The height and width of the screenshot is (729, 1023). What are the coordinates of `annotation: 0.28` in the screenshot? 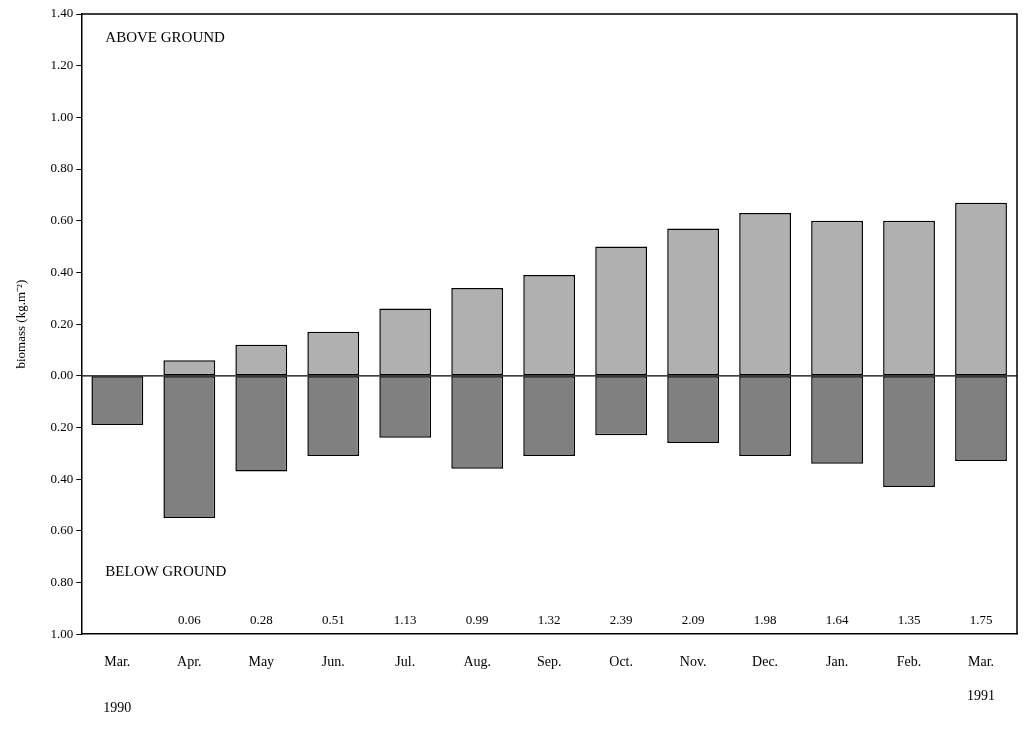 It's located at (261, 619).